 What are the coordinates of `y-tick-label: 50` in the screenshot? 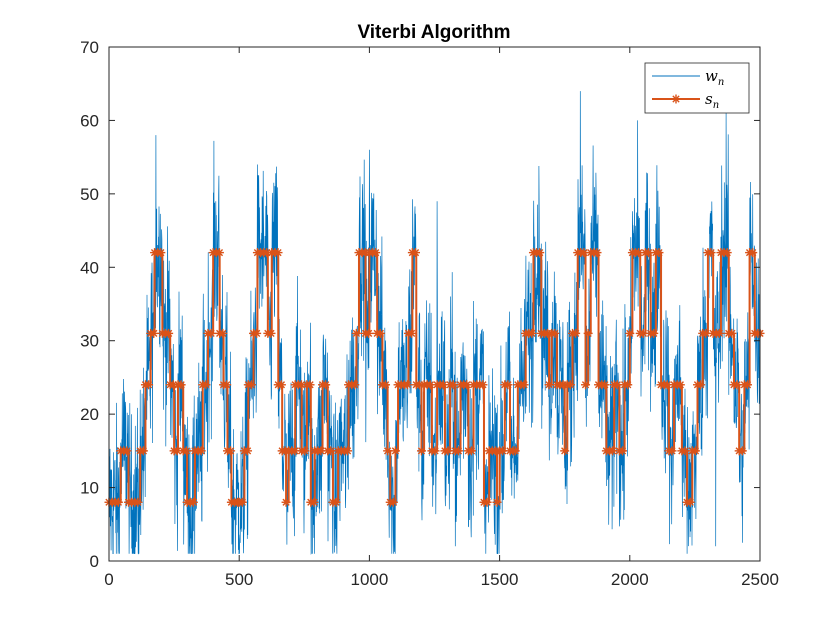 It's located at (89, 194).